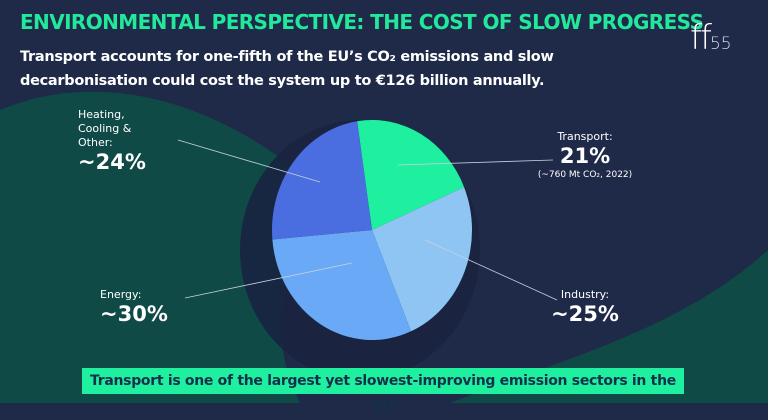 Image resolution: width=768 pixels, height=420 pixels. What do you see at coordinates (585, 136) in the screenshot?
I see `slice-name: Transport:` at bounding box center [585, 136].